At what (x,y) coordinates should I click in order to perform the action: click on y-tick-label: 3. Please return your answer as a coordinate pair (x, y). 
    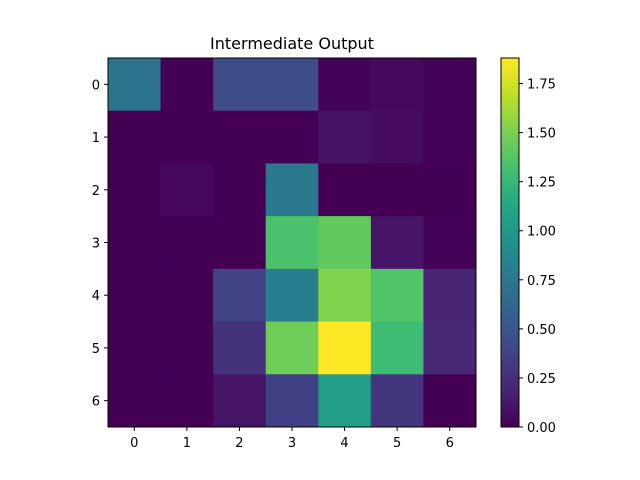
    Looking at the image, I should click on (96, 244).